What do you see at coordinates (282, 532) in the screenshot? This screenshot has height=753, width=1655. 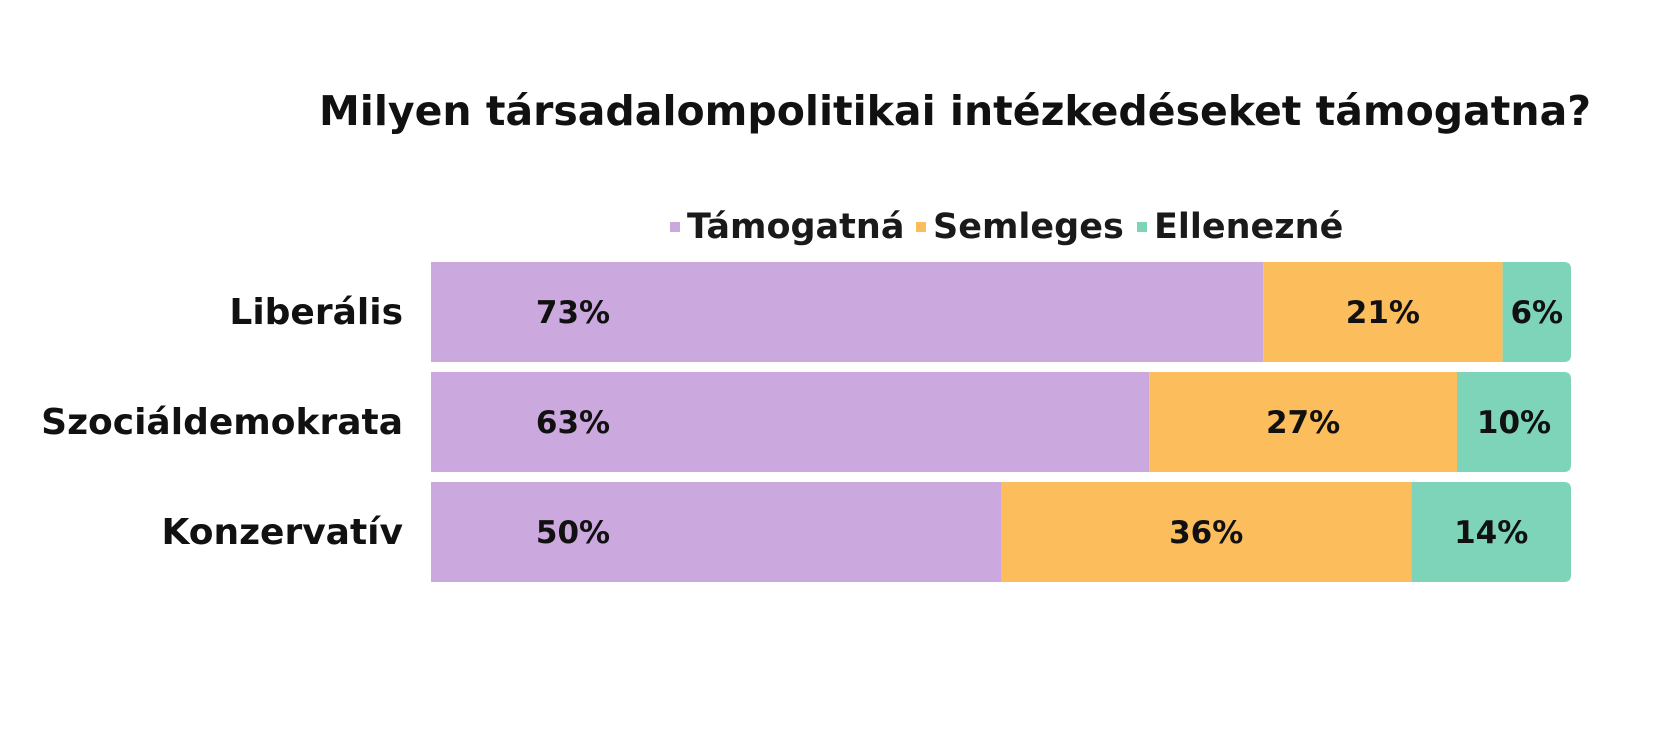 I see `category-label-konzervativ: Konzervatív` at bounding box center [282, 532].